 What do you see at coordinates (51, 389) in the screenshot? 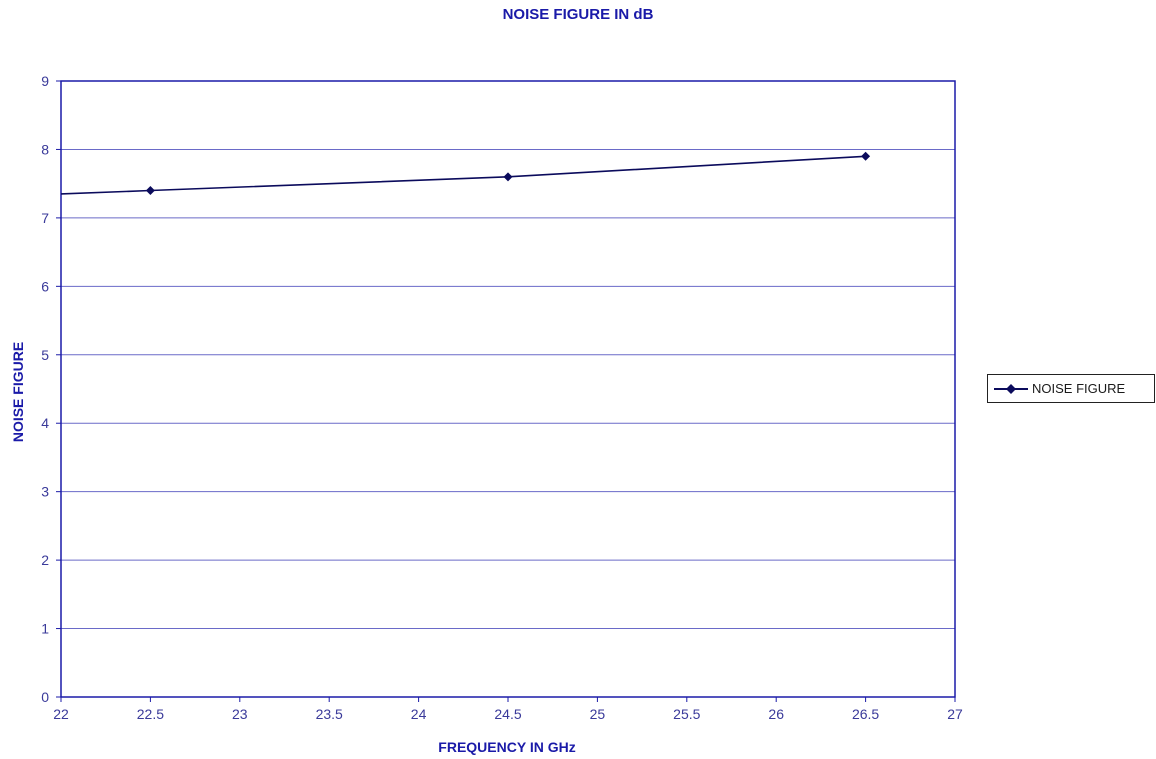
I see `y-axis: 0 1 2 3 4 5 6 7 8 9` at bounding box center [51, 389].